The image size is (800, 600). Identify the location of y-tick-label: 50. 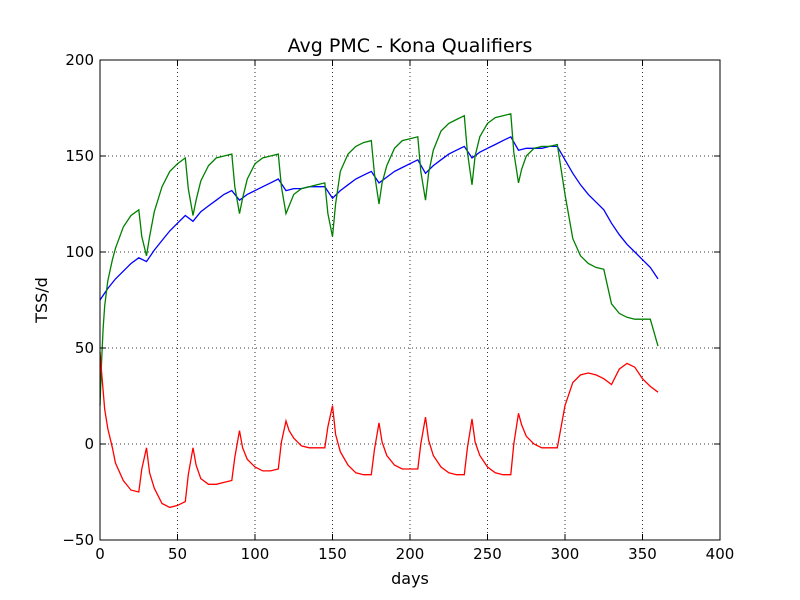
(84, 348).